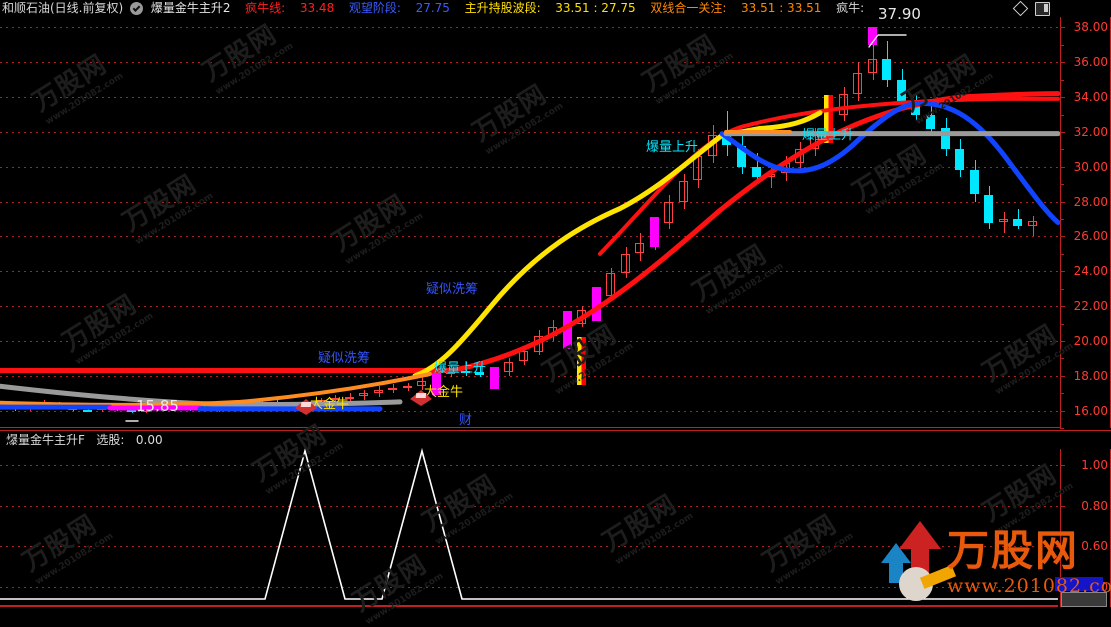  Describe the element at coordinates (1029, 586) in the screenshot. I see `logo-url-text: www.201082.com` at that location.